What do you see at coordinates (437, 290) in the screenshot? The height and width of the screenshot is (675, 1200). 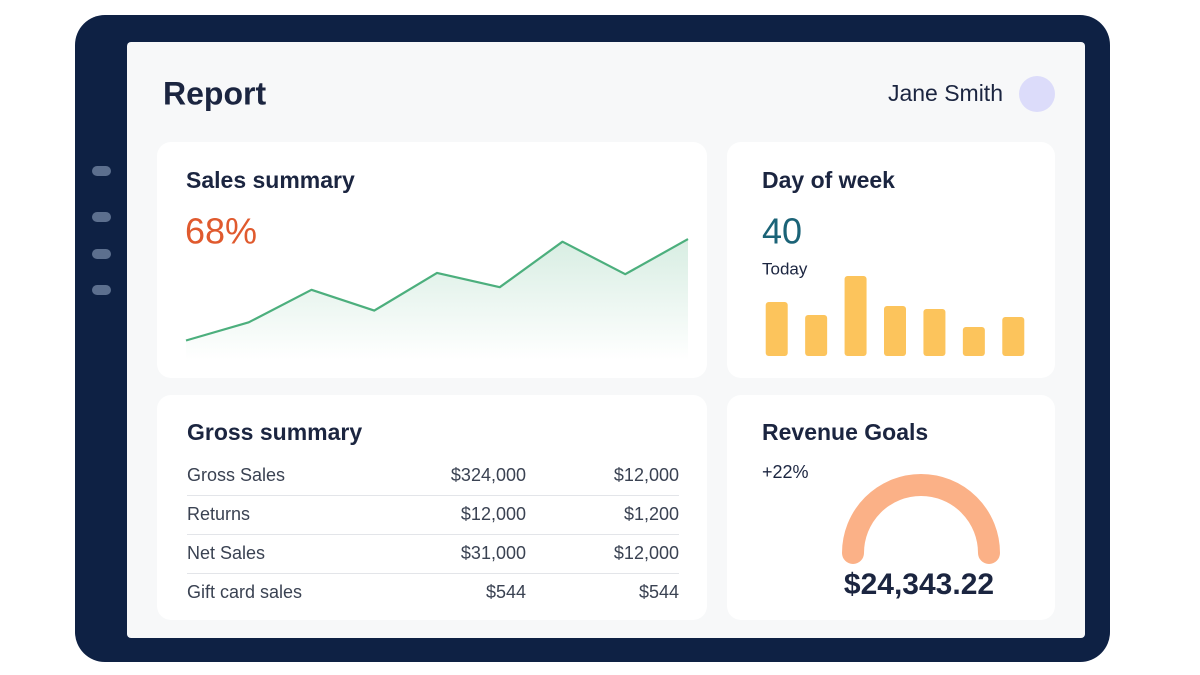 I see `line` at bounding box center [437, 290].